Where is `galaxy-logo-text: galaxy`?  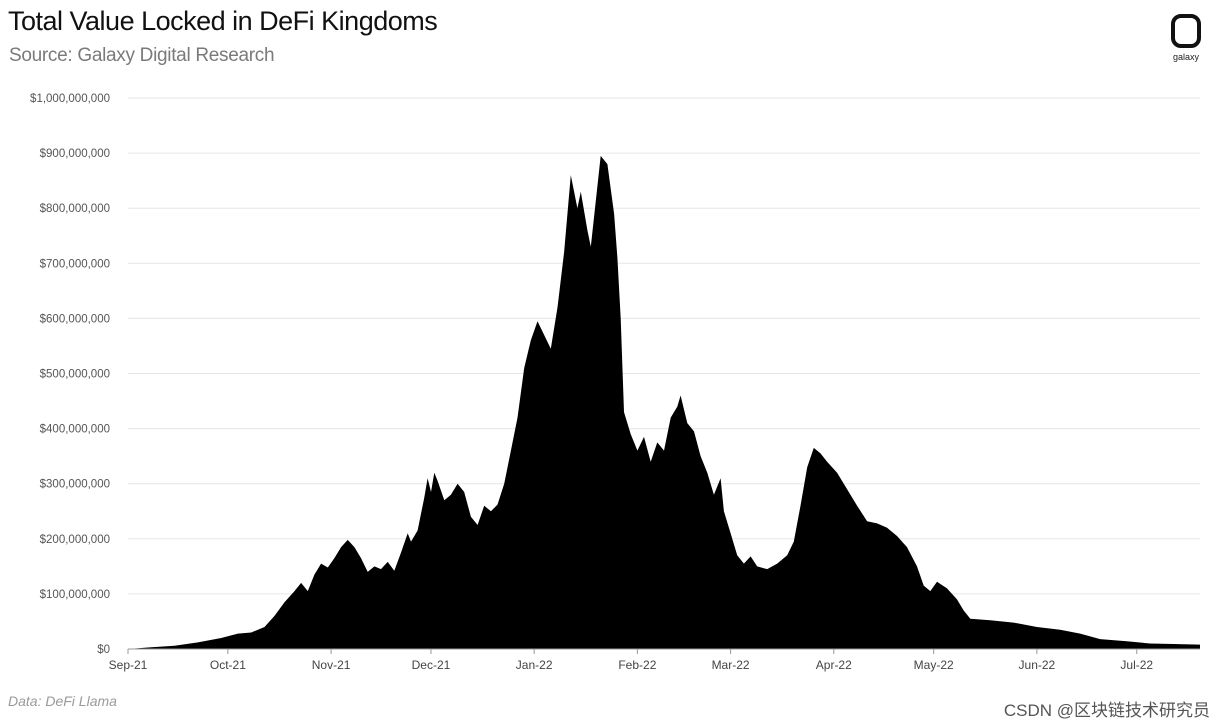 galaxy-logo-text: galaxy is located at coordinates (1185, 57).